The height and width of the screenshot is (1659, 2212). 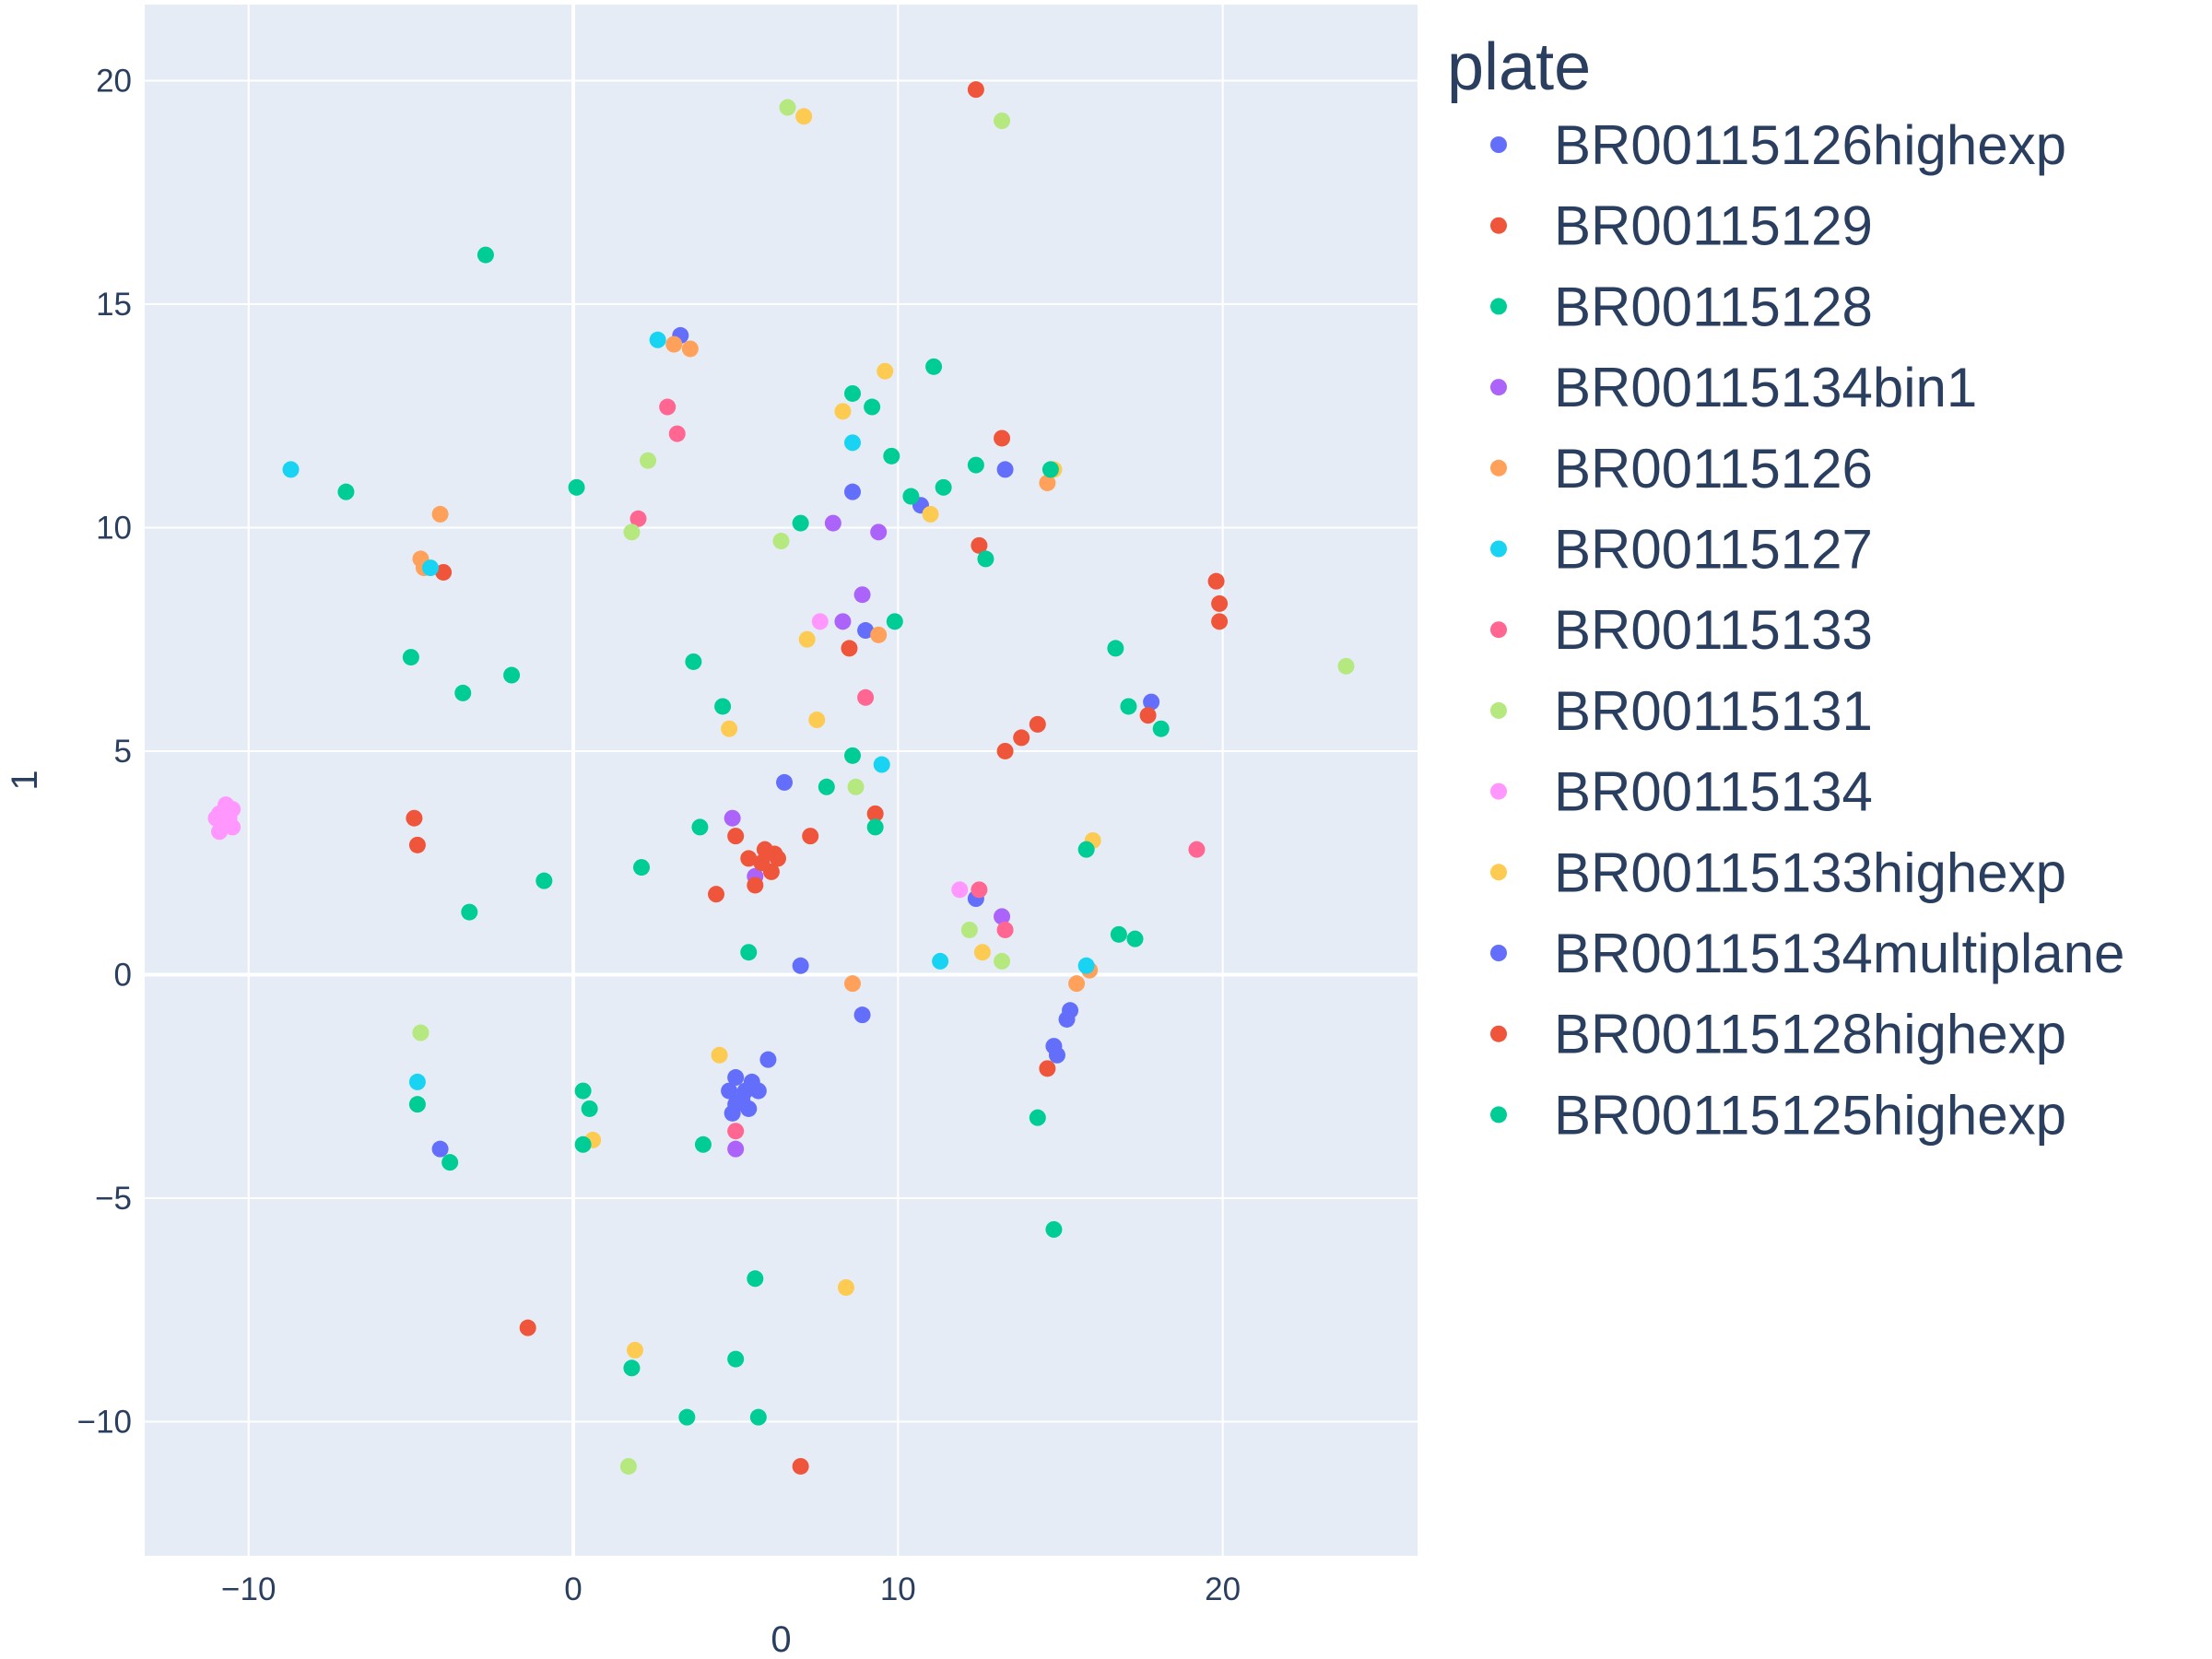 I want to click on legend-label: BR00115134, so click(x=1713, y=792).